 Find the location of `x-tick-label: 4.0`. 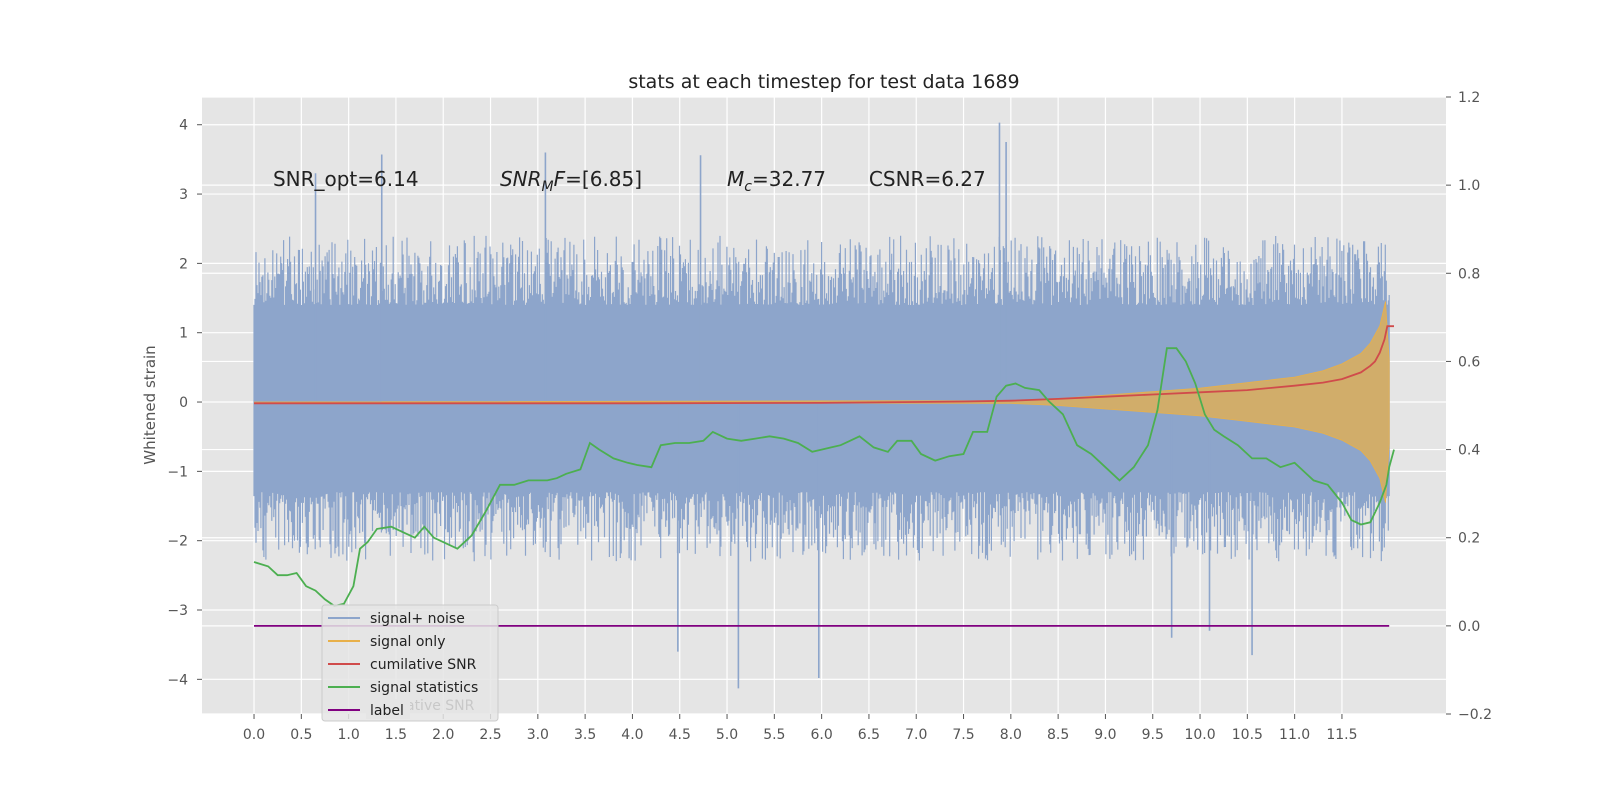

x-tick-label: 4.0 is located at coordinates (632, 735).